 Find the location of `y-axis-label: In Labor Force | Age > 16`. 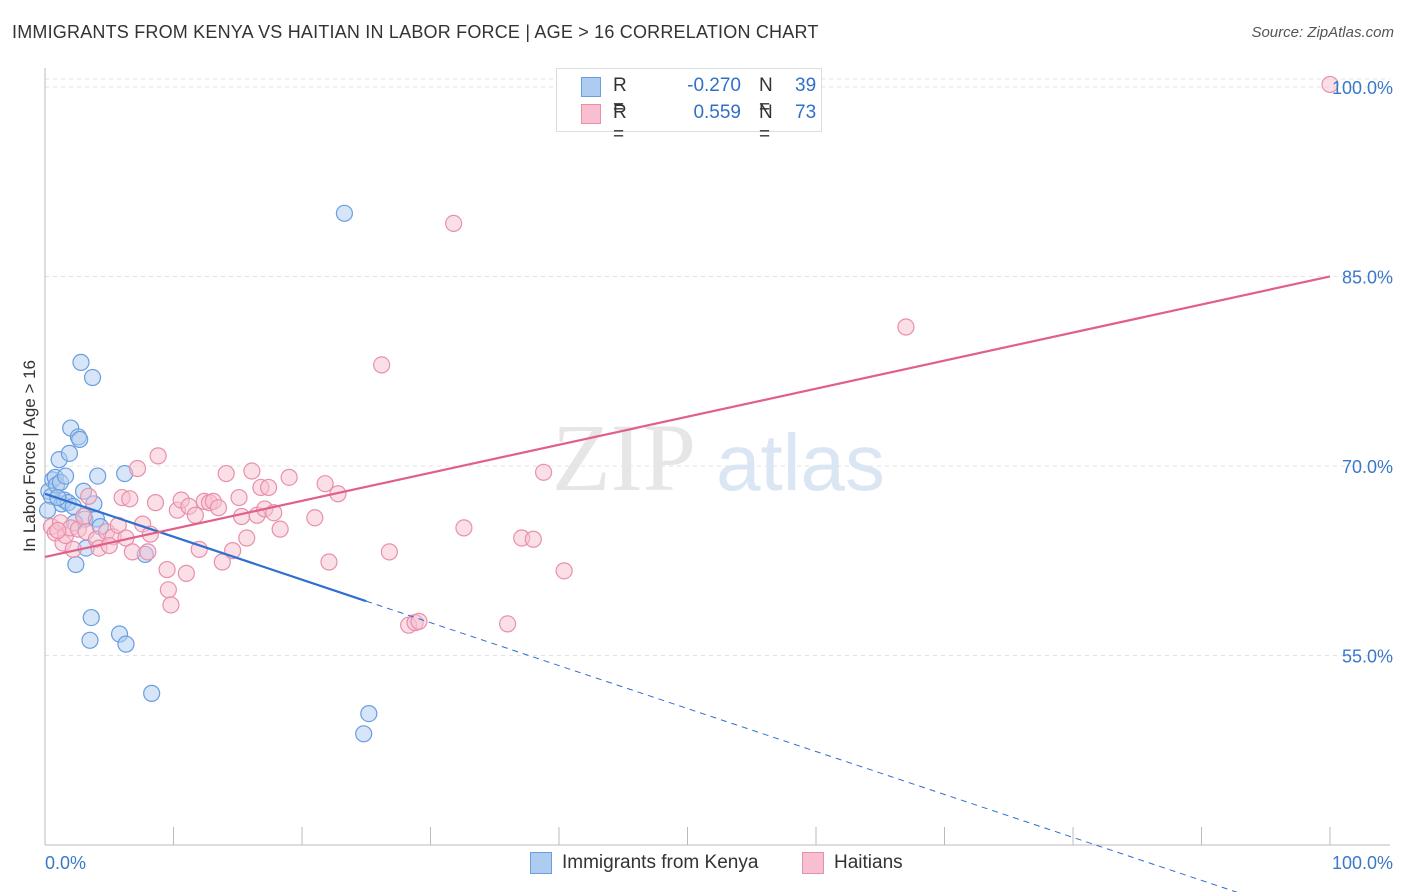

y-axis-label: In Labor Force | Age > 16 is located at coordinates (29, 456).